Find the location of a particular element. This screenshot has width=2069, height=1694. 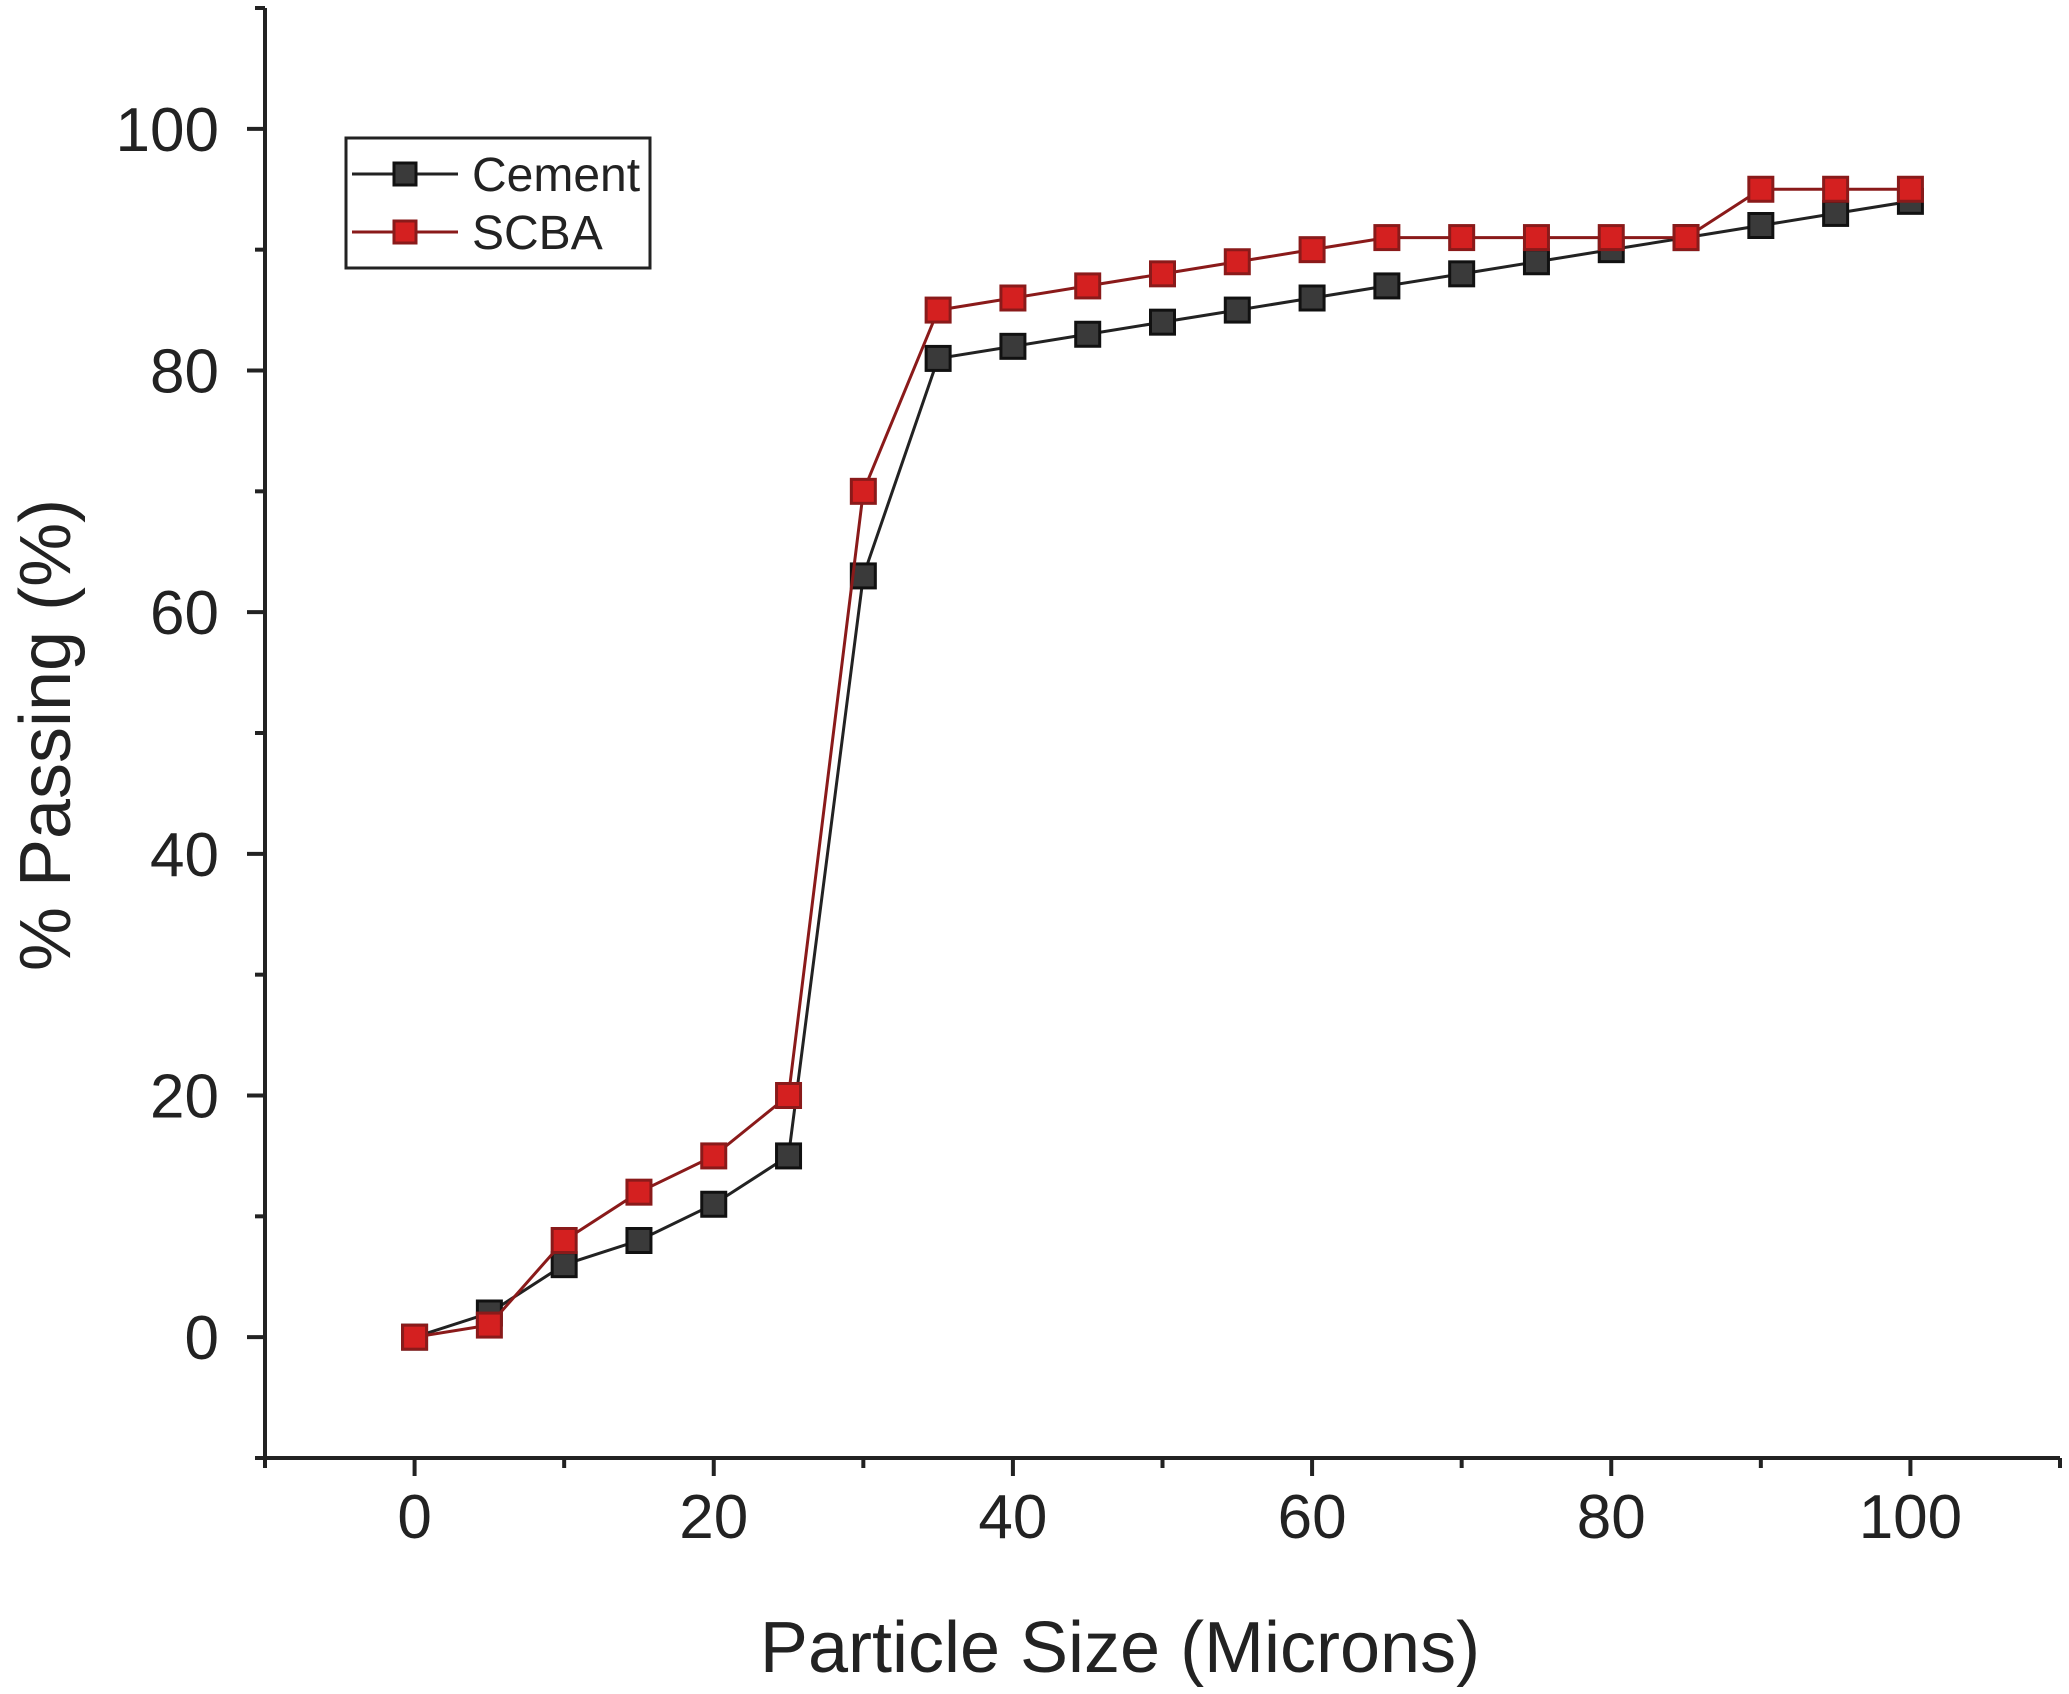

legend-label-cement: Cement is located at coordinates (556, 175).